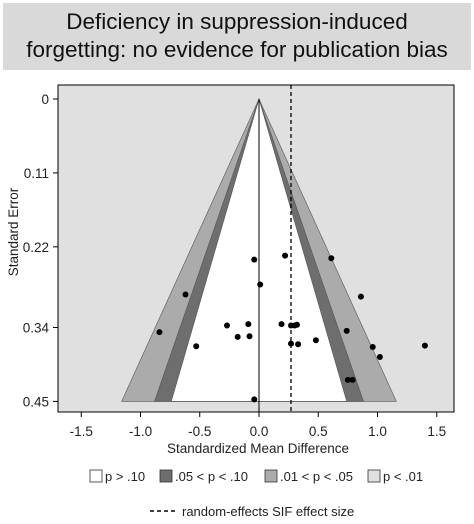 The height and width of the screenshot is (524, 474). I want to click on y-tick-label: 0, so click(45, 99).